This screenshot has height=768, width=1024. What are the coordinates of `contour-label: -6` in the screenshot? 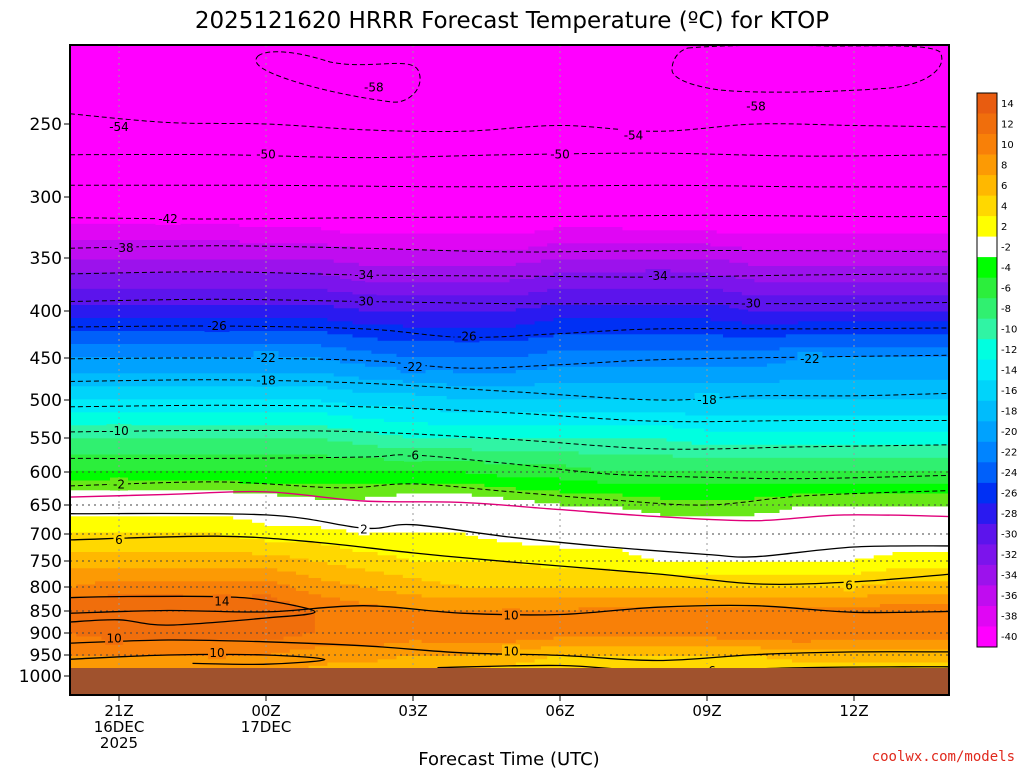 It's located at (413, 456).